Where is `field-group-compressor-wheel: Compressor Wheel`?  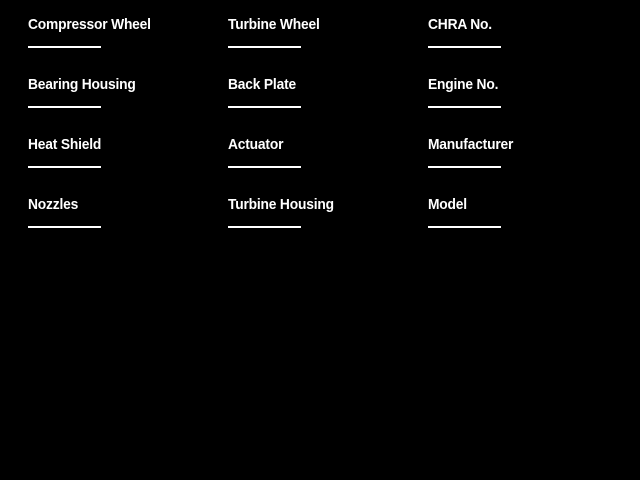
field-group-compressor-wheel: Compressor Wheel is located at coordinates (108, 32).